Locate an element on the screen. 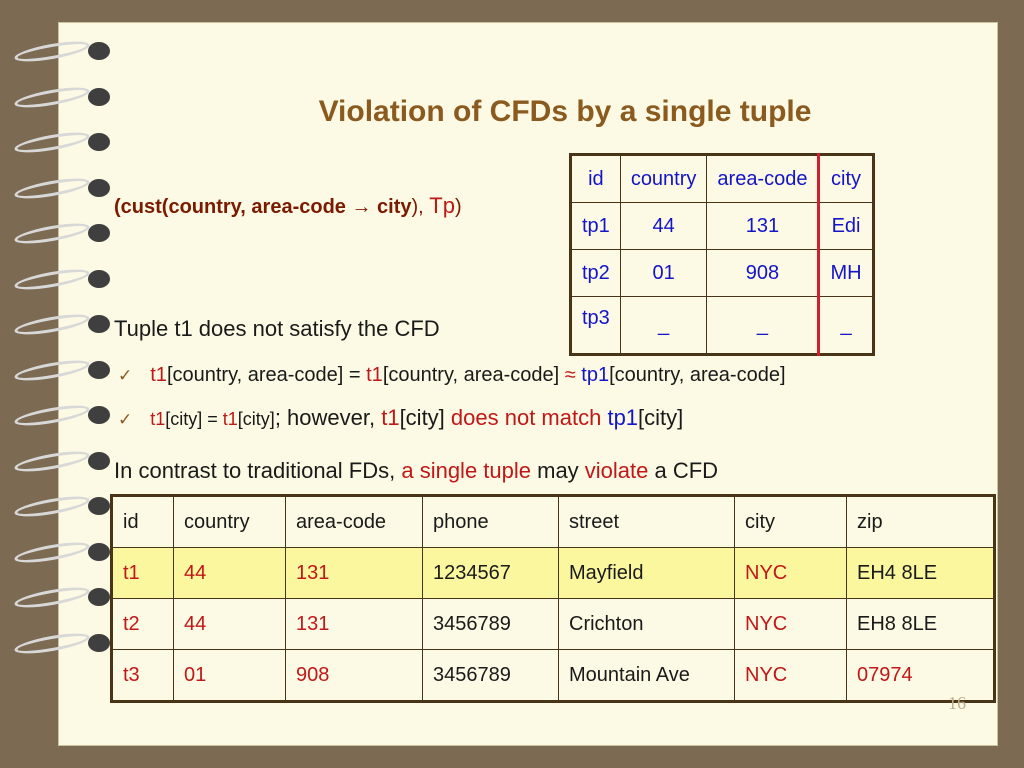  table-row: t3 01 908 3456789 Mountain Ave NYC 07974 is located at coordinates (553, 675).